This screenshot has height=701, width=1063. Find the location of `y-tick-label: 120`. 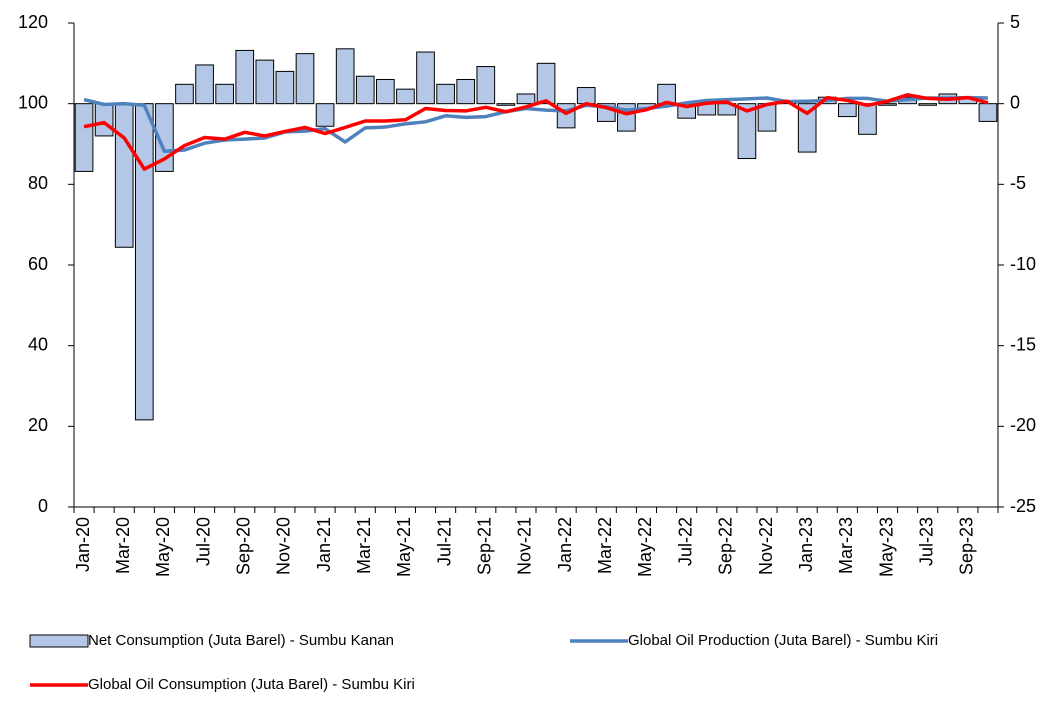

y-tick-label: 120 is located at coordinates (33, 22).